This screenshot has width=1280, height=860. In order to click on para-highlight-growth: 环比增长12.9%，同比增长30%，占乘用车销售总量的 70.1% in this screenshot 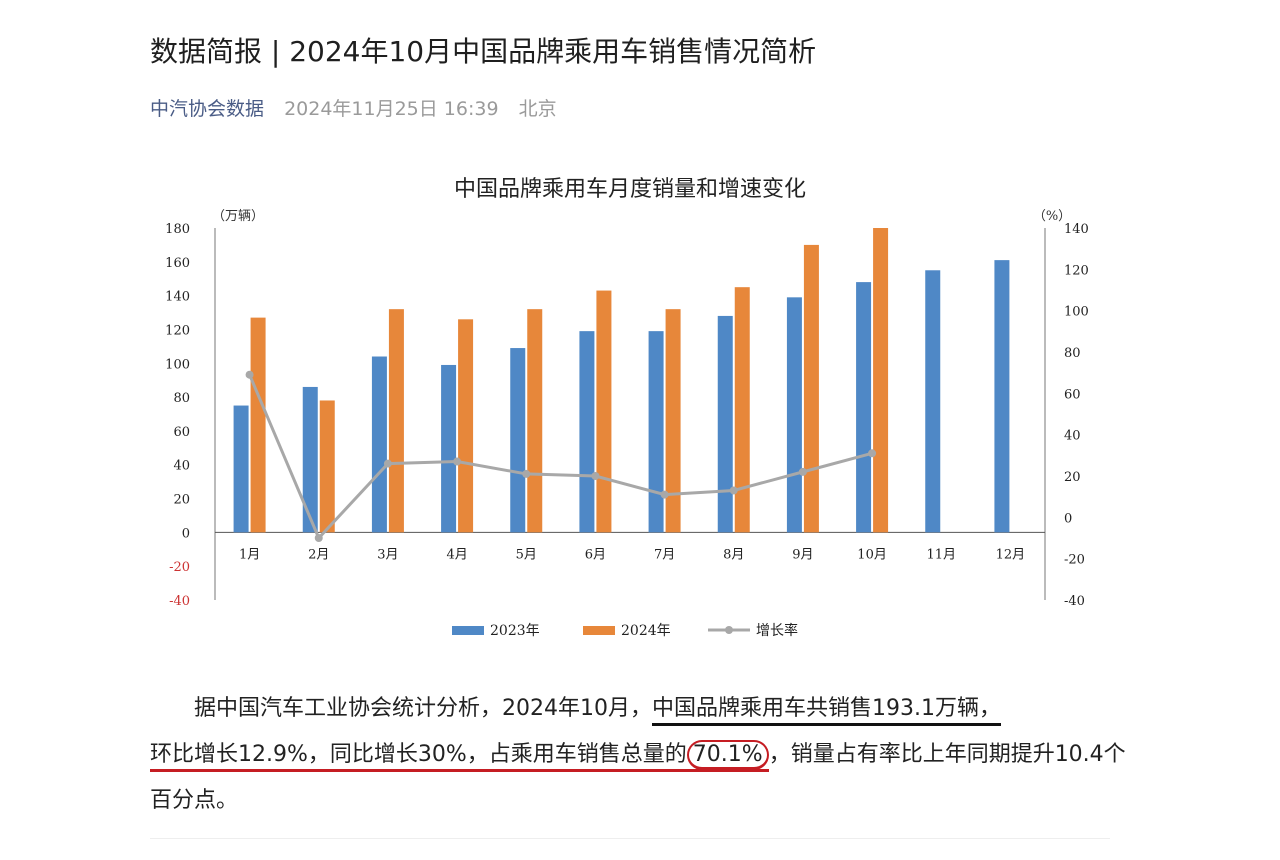, I will do `click(459, 756)`.